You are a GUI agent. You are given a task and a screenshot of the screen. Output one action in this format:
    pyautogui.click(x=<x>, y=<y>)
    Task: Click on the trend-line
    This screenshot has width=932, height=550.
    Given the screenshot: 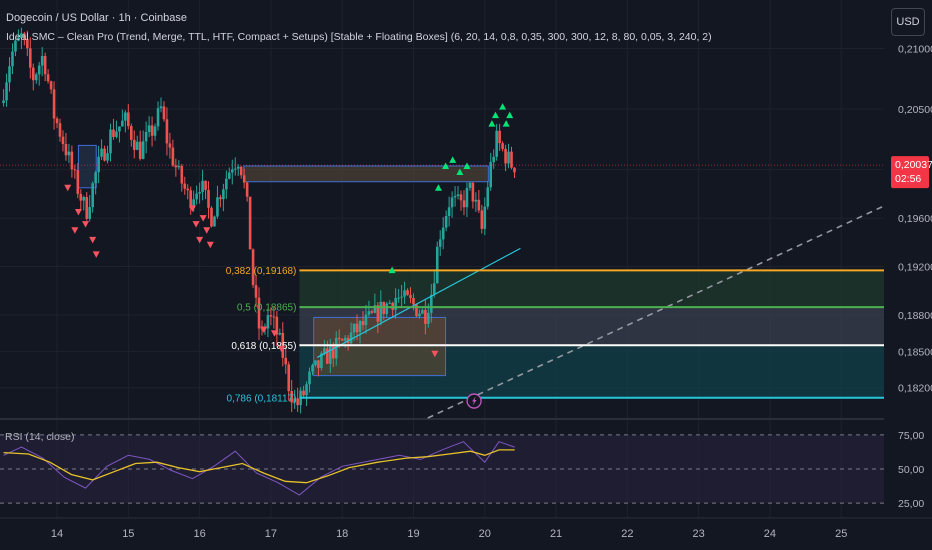 What is the action you would take?
    pyautogui.click(x=418, y=302)
    